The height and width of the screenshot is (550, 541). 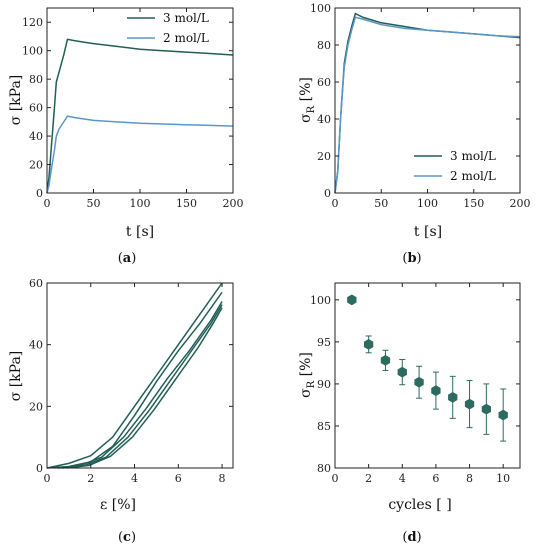 I want to click on y-tick-label: 85, so click(x=324, y=426).